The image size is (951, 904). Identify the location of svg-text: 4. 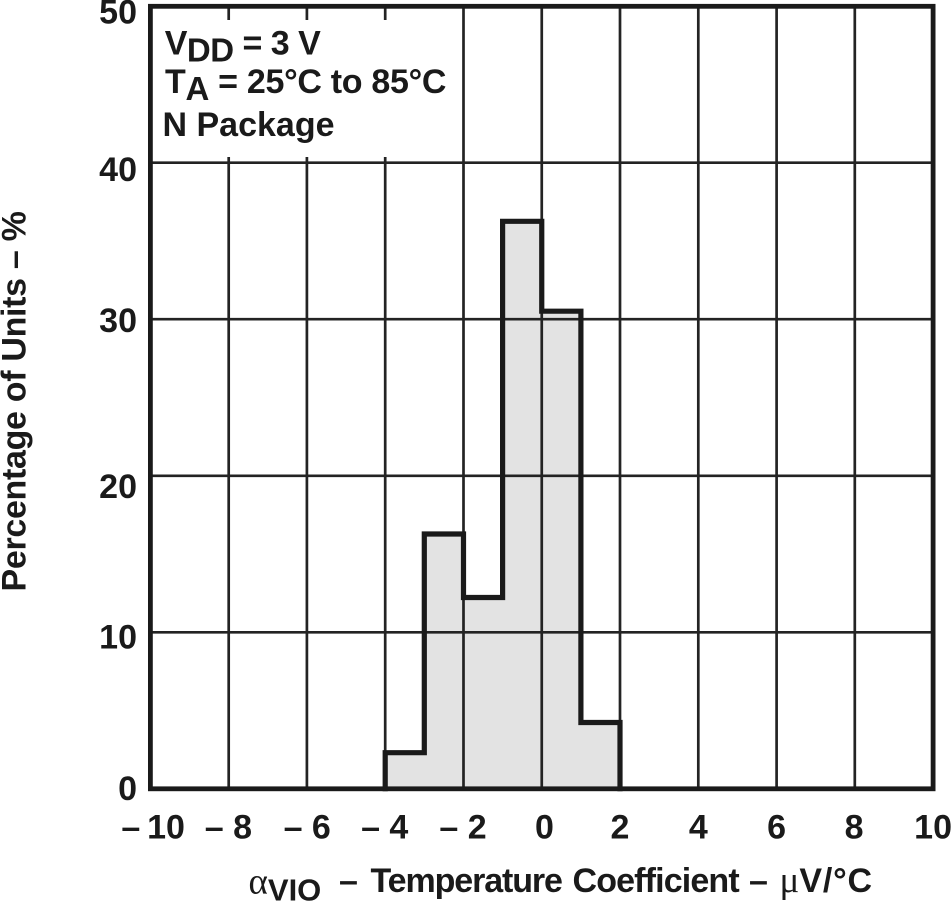
(698, 828).